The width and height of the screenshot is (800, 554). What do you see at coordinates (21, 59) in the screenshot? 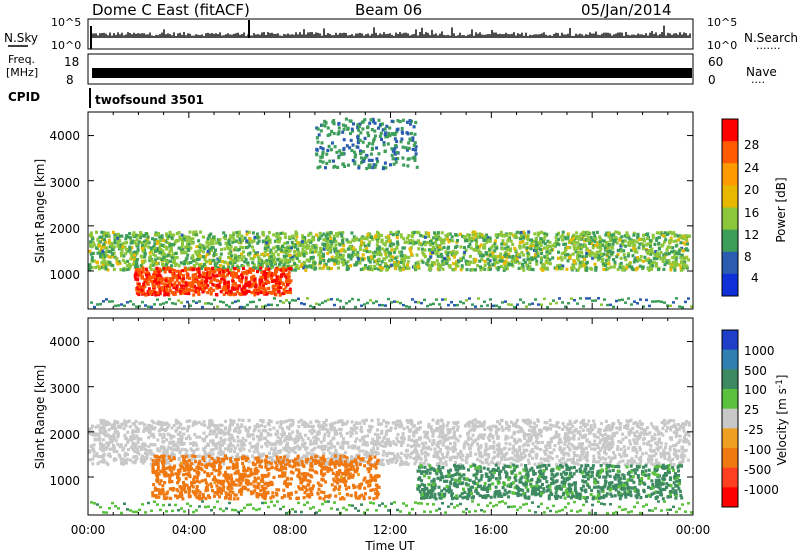
I see `freq-label-line1: Freq.` at bounding box center [21, 59].